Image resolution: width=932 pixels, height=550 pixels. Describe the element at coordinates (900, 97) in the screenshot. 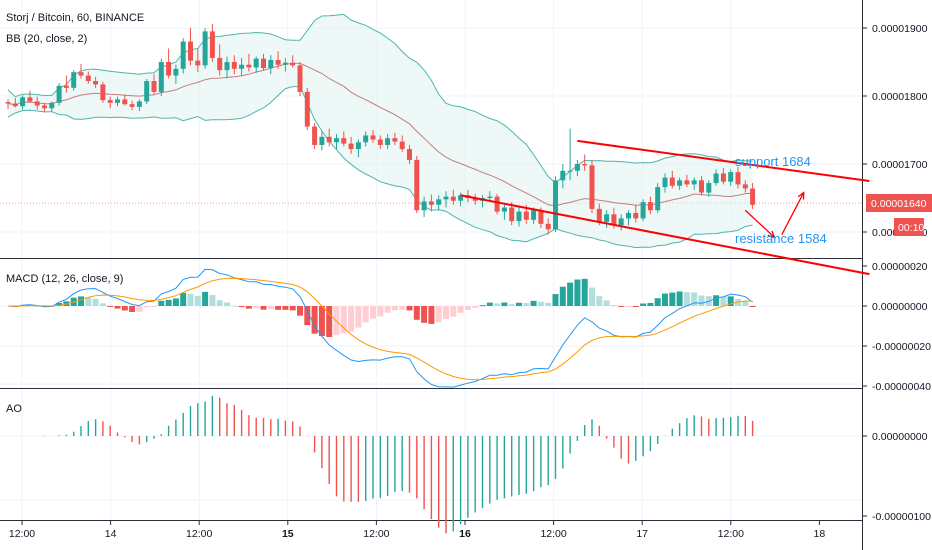

I see `price-tick-label: 0.00001800` at that location.